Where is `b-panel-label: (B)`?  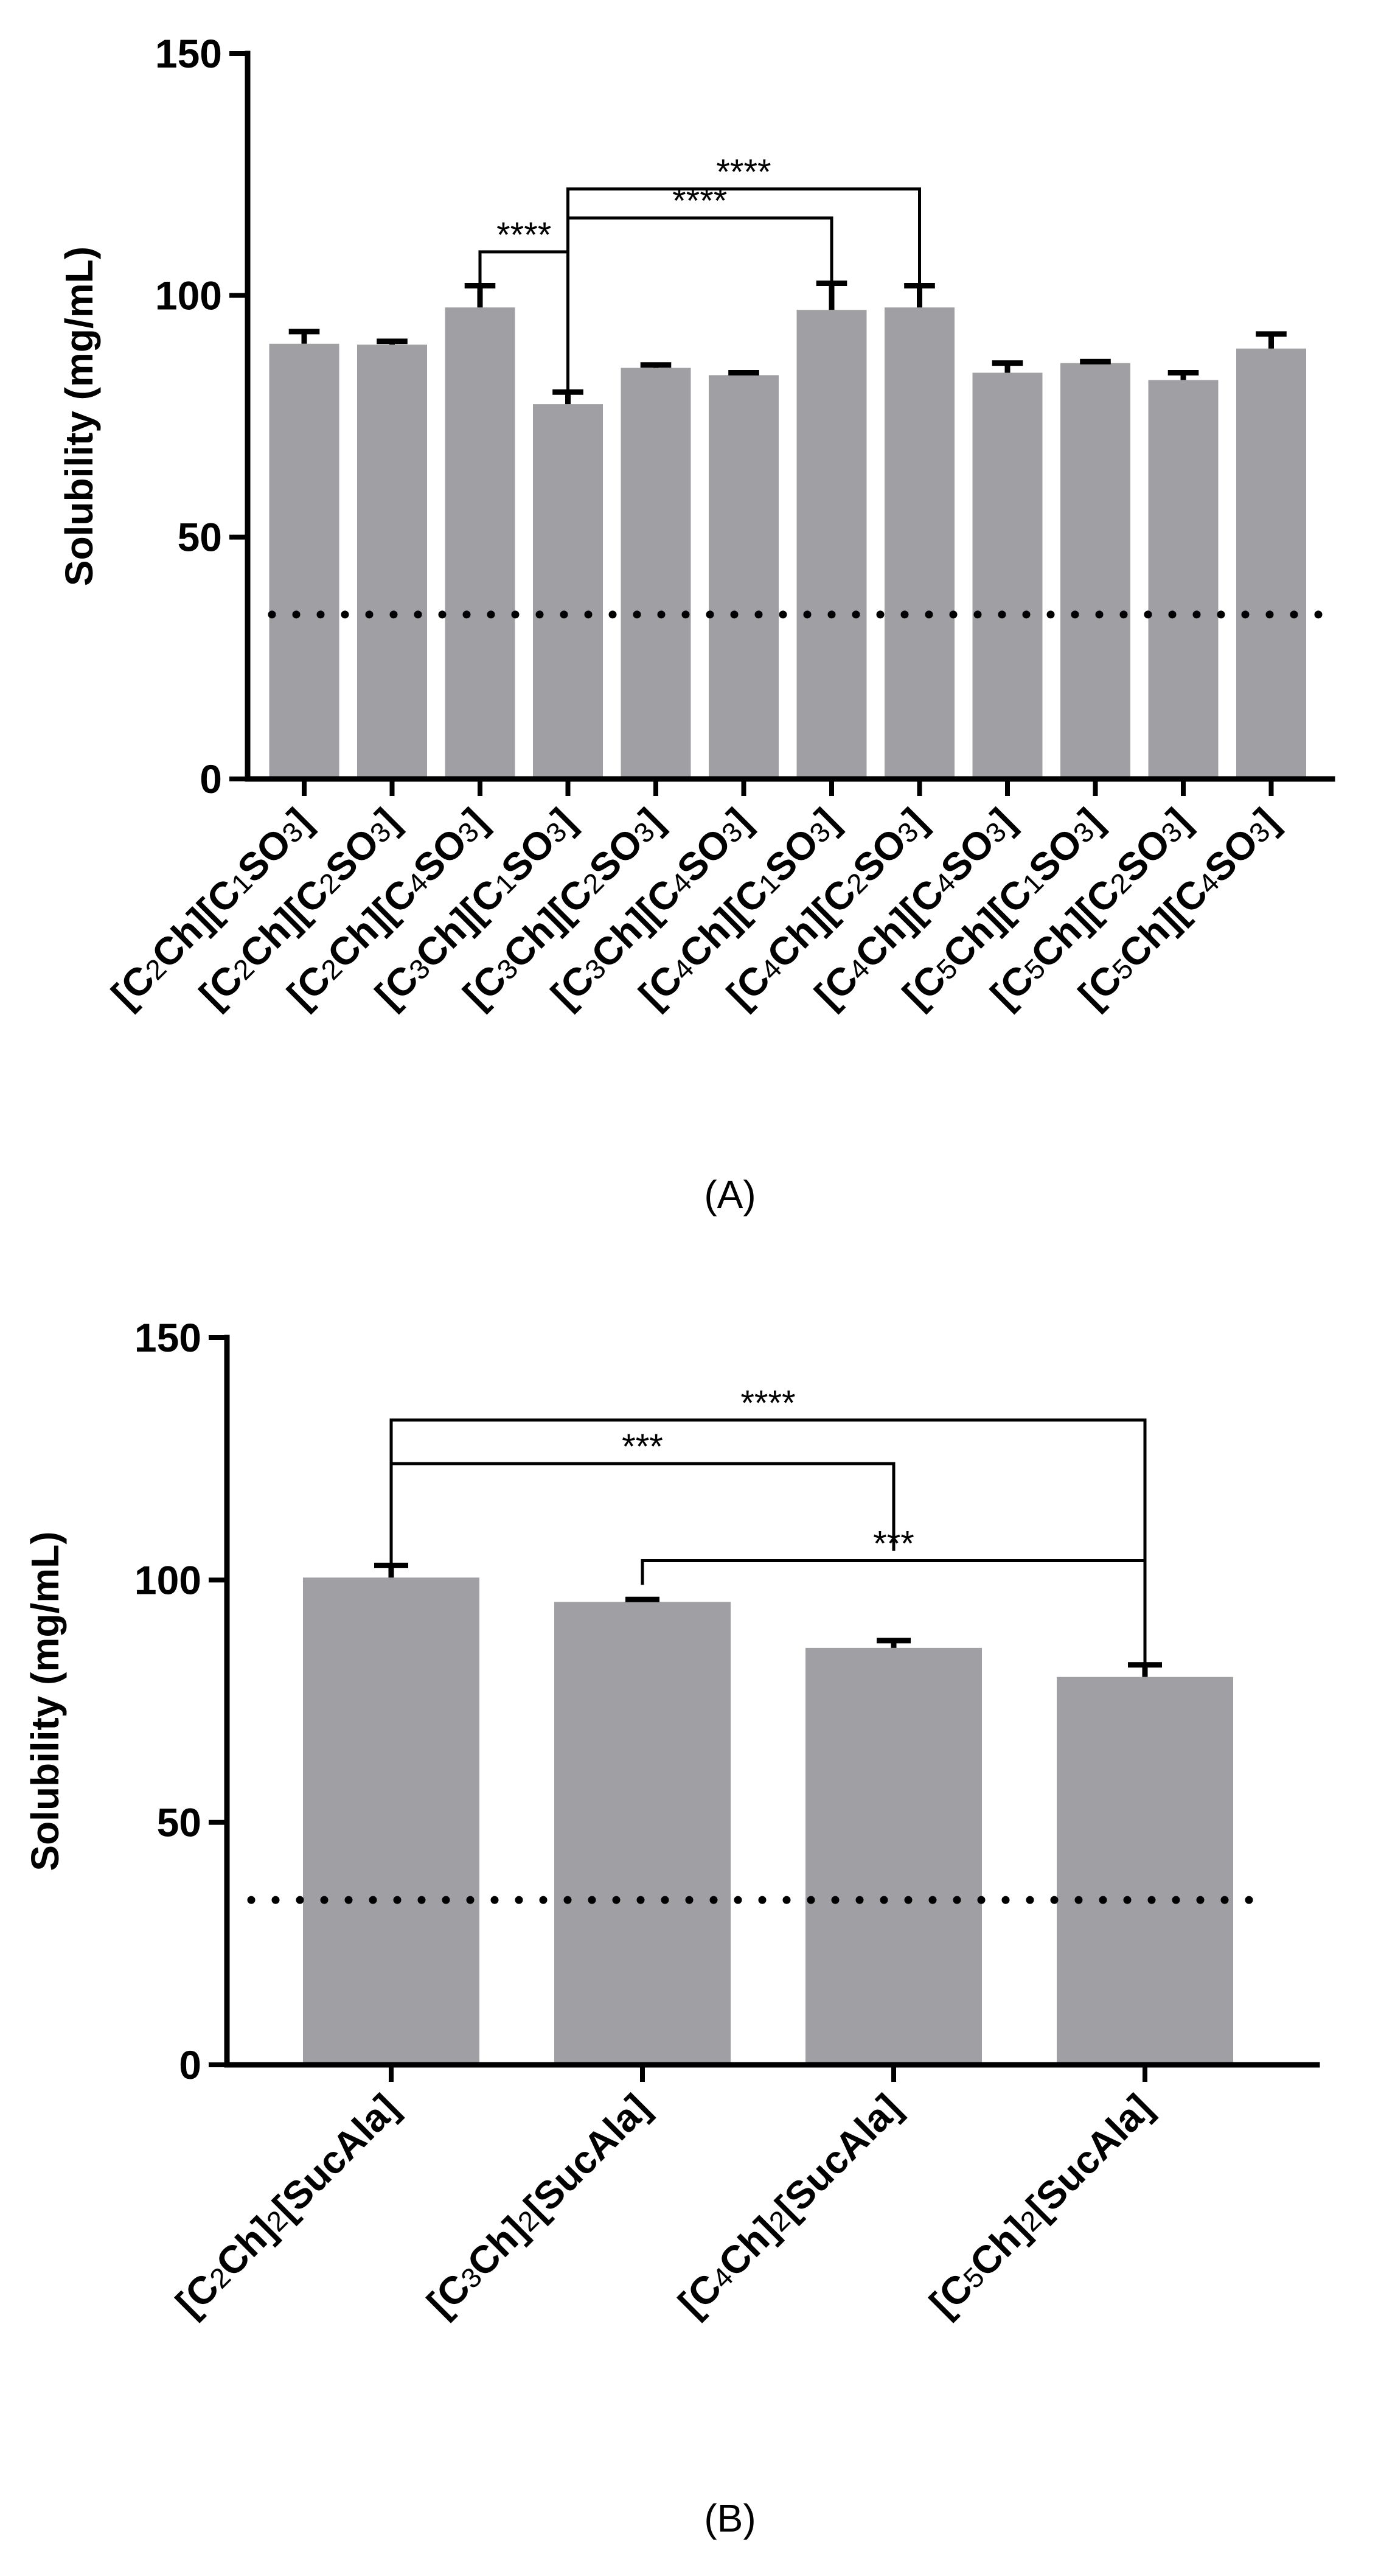 b-panel-label: (B) is located at coordinates (730, 2518).